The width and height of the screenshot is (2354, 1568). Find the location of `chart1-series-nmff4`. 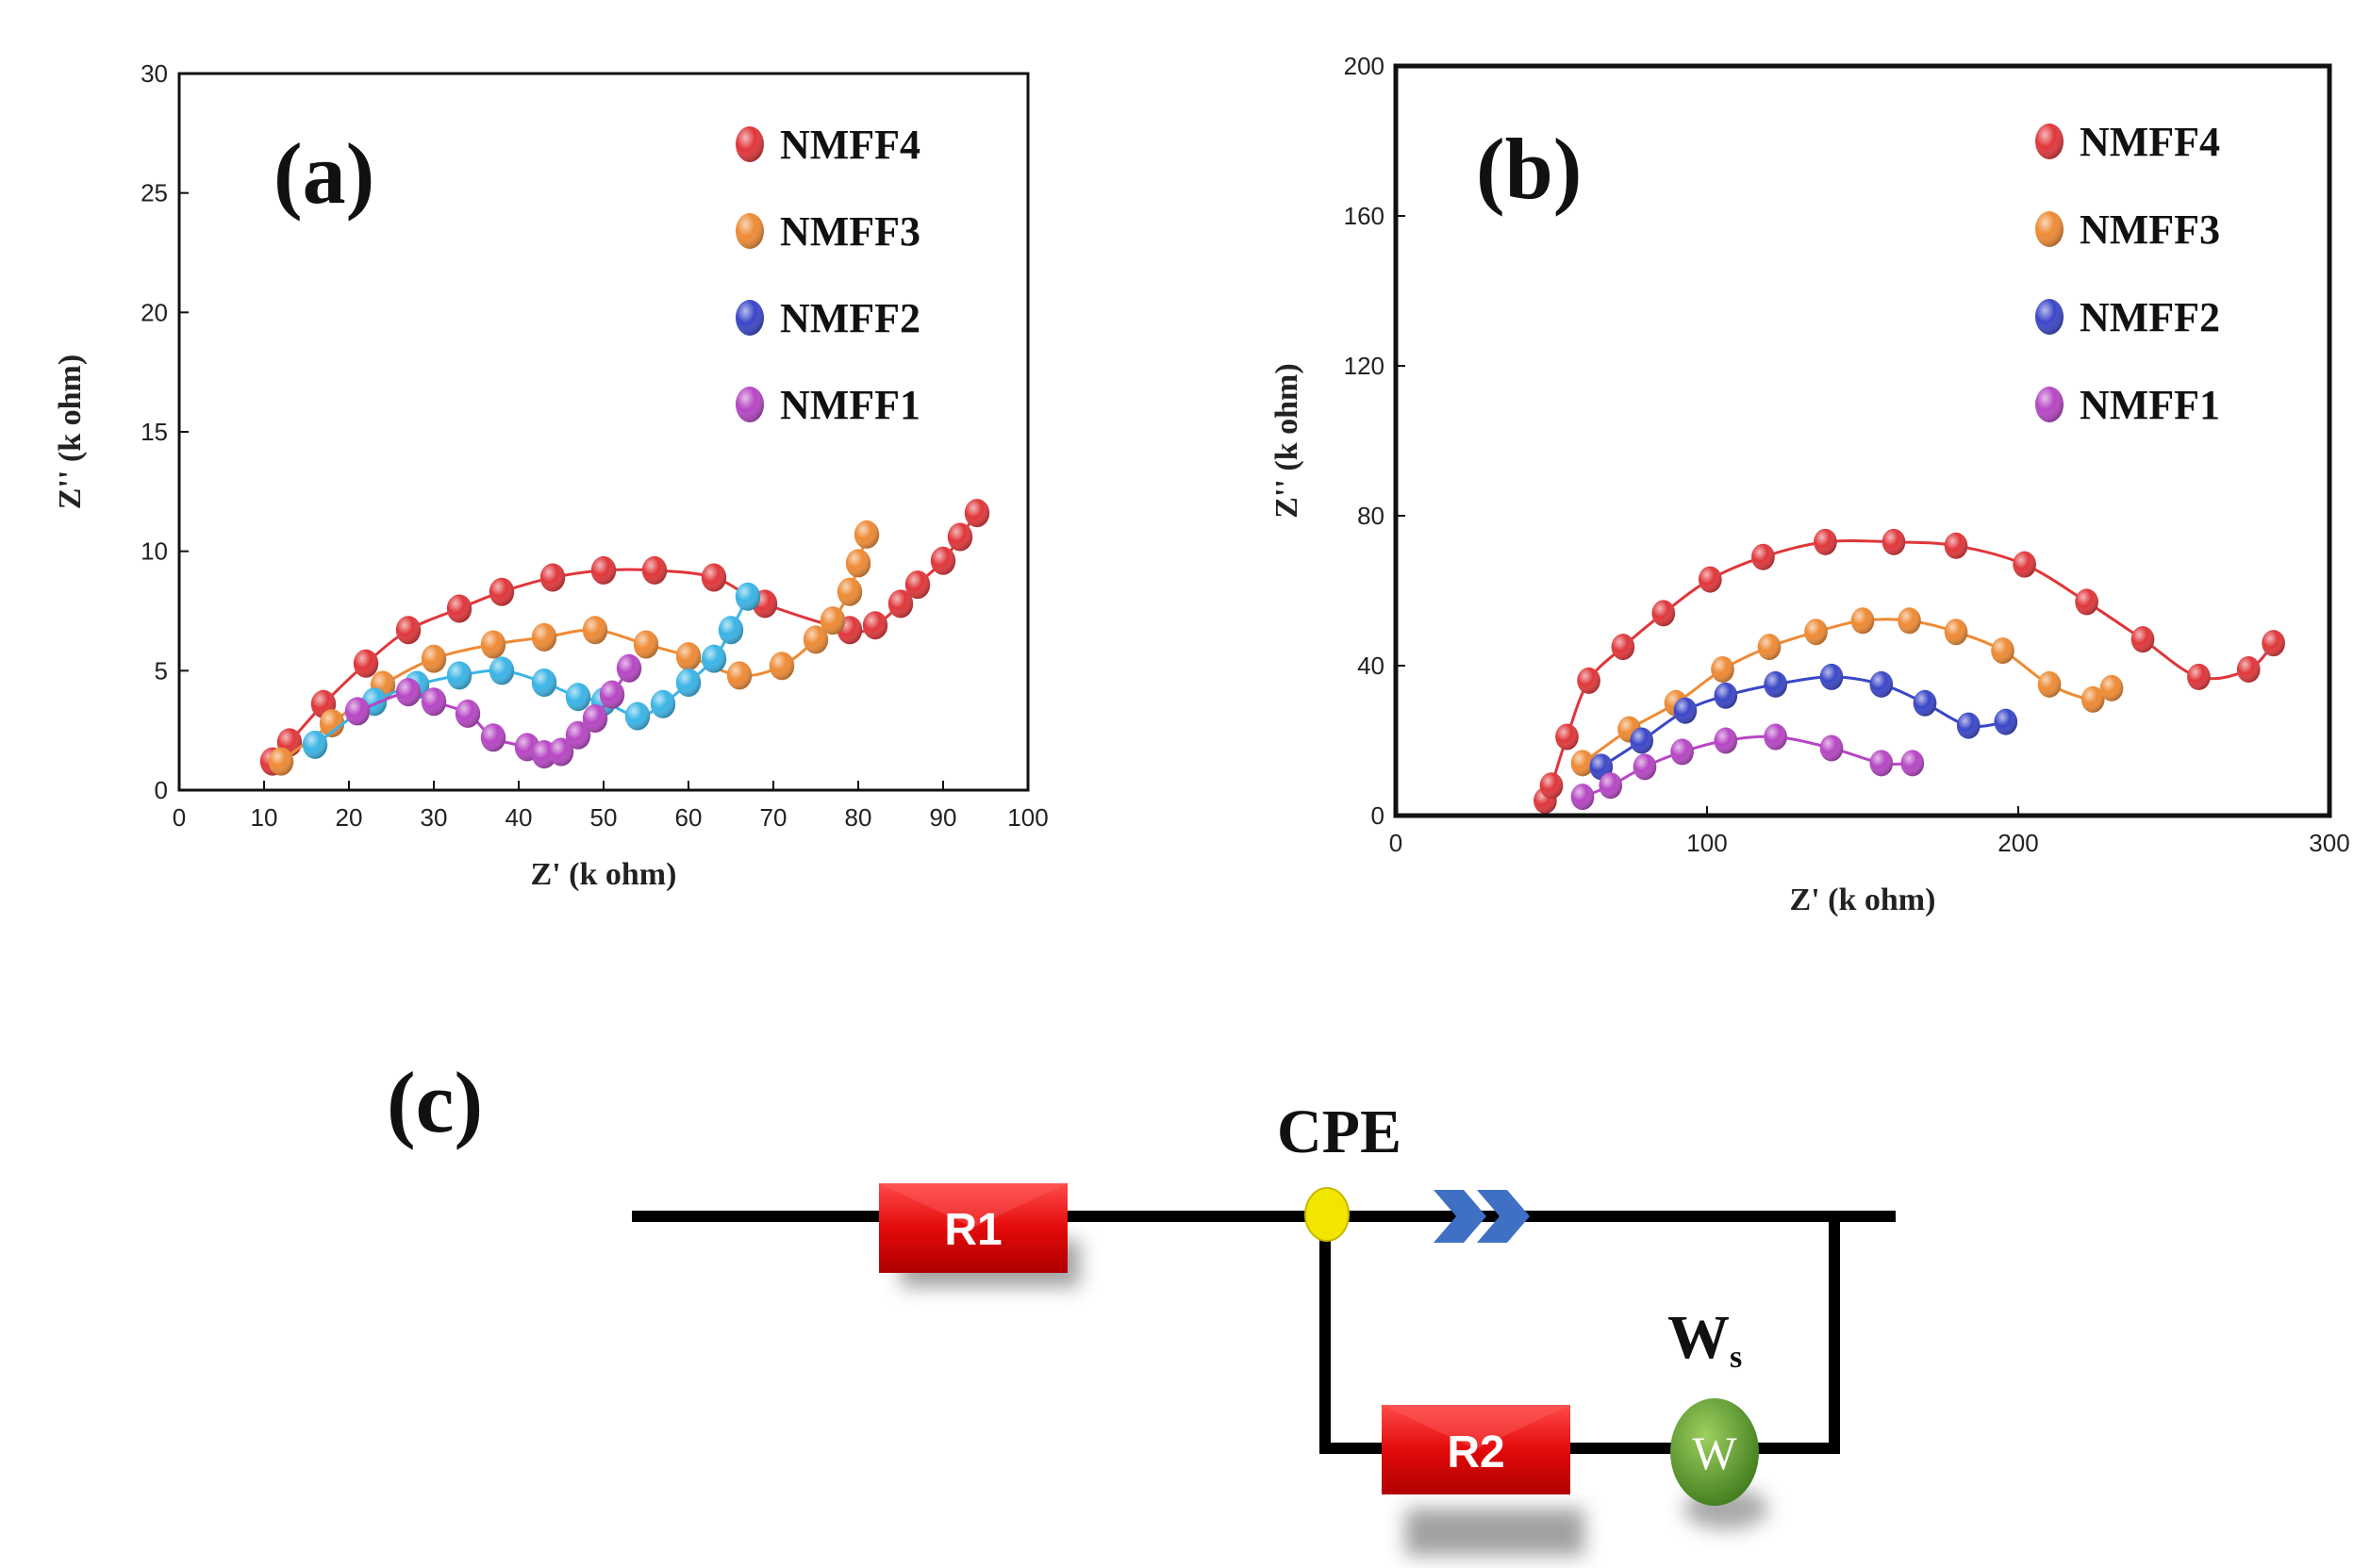

chart1-series-nmff4 is located at coordinates (1909, 671).